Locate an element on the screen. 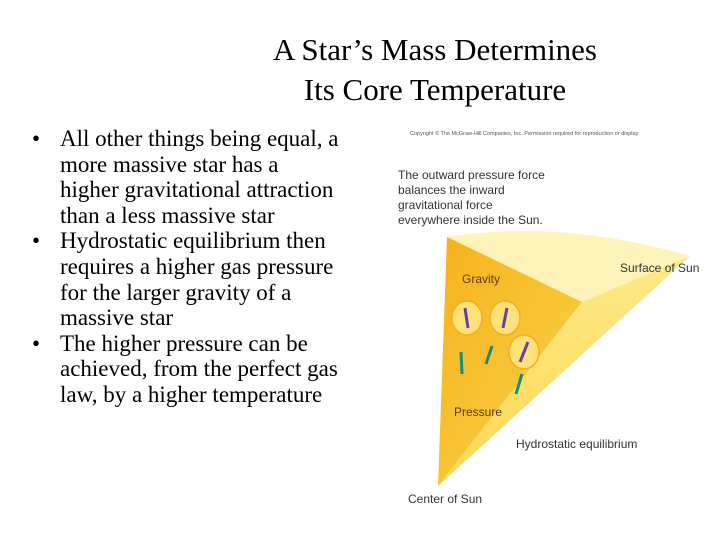  caption-line: balances the inward is located at coordinates (451, 190).